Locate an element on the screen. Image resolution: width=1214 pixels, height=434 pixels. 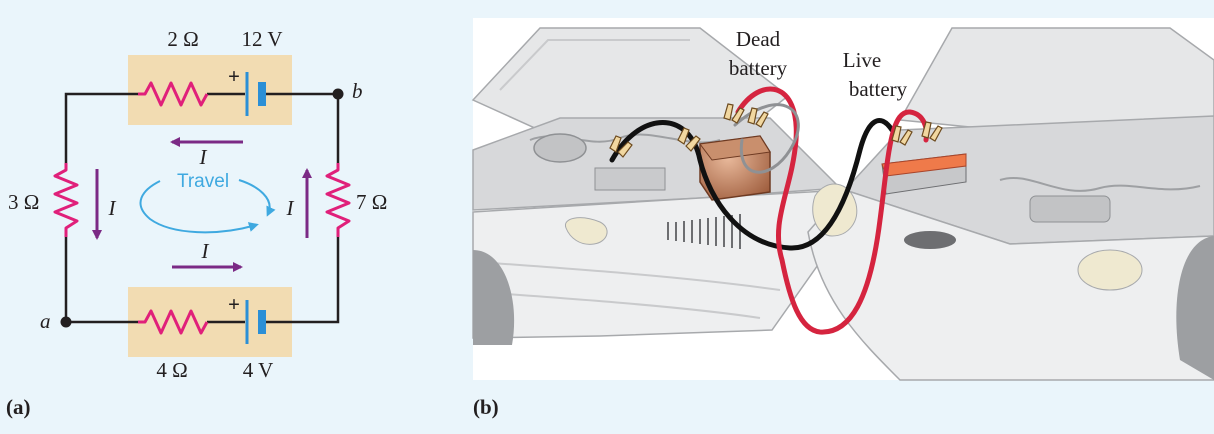
bottom-resistor-label: 4 Ω is located at coordinates (171, 370).